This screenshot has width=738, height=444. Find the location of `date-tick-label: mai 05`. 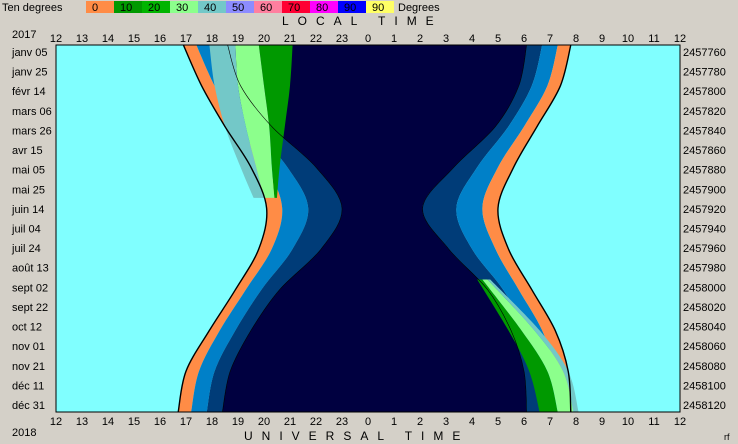

date-tick-label: mai 05 is located at coordinates (28, 171).